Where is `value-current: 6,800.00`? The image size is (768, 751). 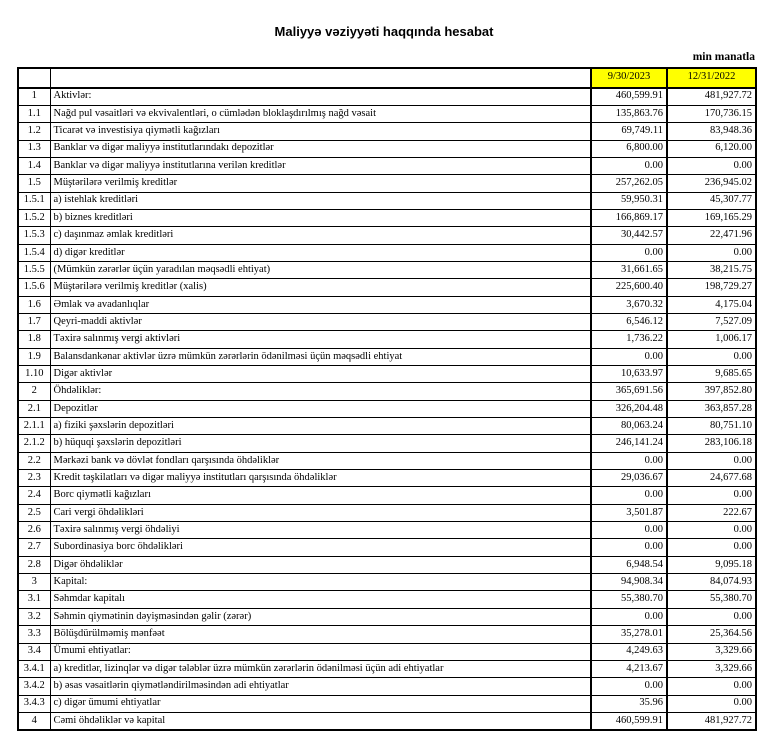 value-current: 6,800.00 is located at coordinates (629, 148).